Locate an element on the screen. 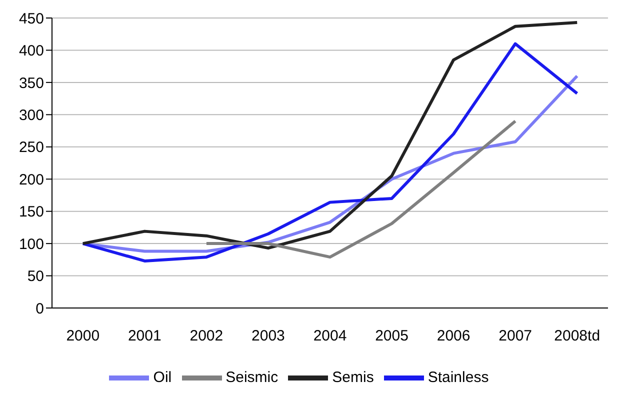 The height and width of the screenshot is (406, 637). y-tick-label: 300 is located at coordinates (31, 115).